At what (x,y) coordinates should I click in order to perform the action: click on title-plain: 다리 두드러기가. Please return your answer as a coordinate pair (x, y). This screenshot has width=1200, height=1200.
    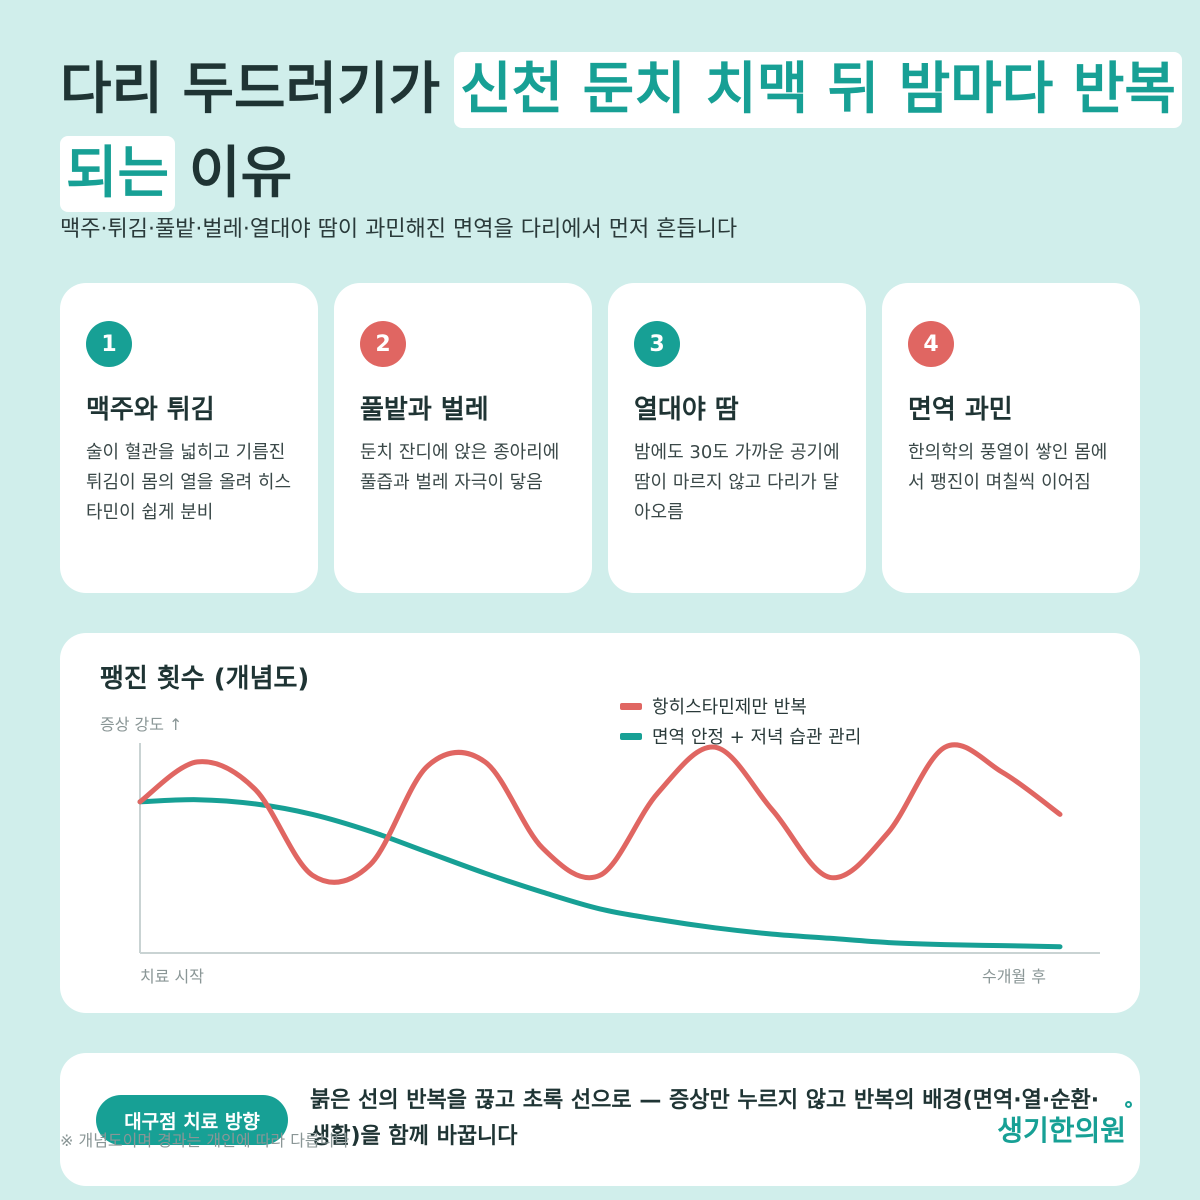
    Looking at the image, I should click on (250, 89).